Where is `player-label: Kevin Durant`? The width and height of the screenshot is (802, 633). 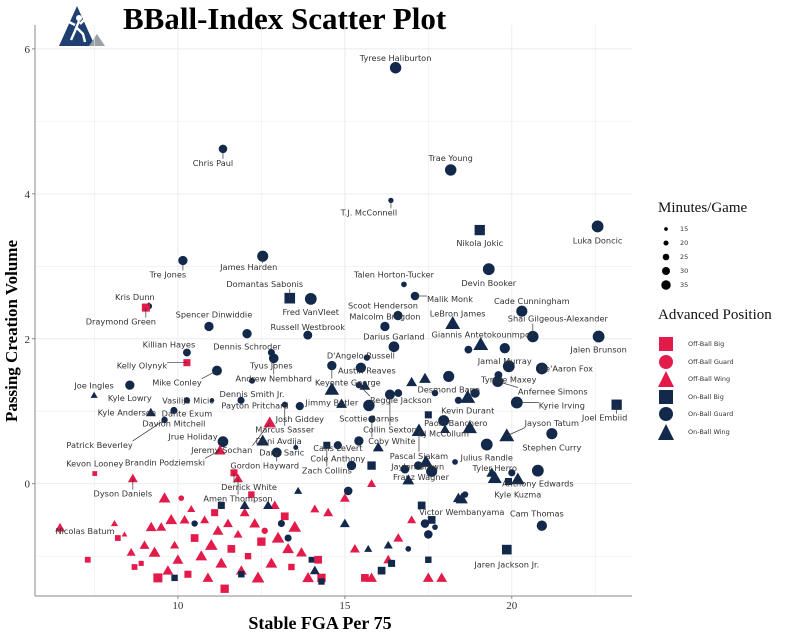
player-label: Kevin Durant is located at coordinates (468, 410).